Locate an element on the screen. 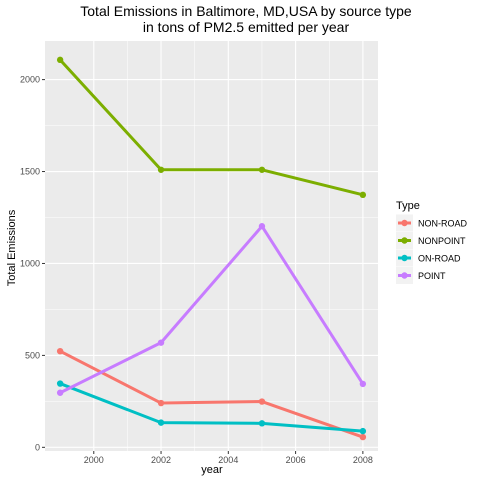  y-tick-label: 1500 is located at coordinates (30, 172).